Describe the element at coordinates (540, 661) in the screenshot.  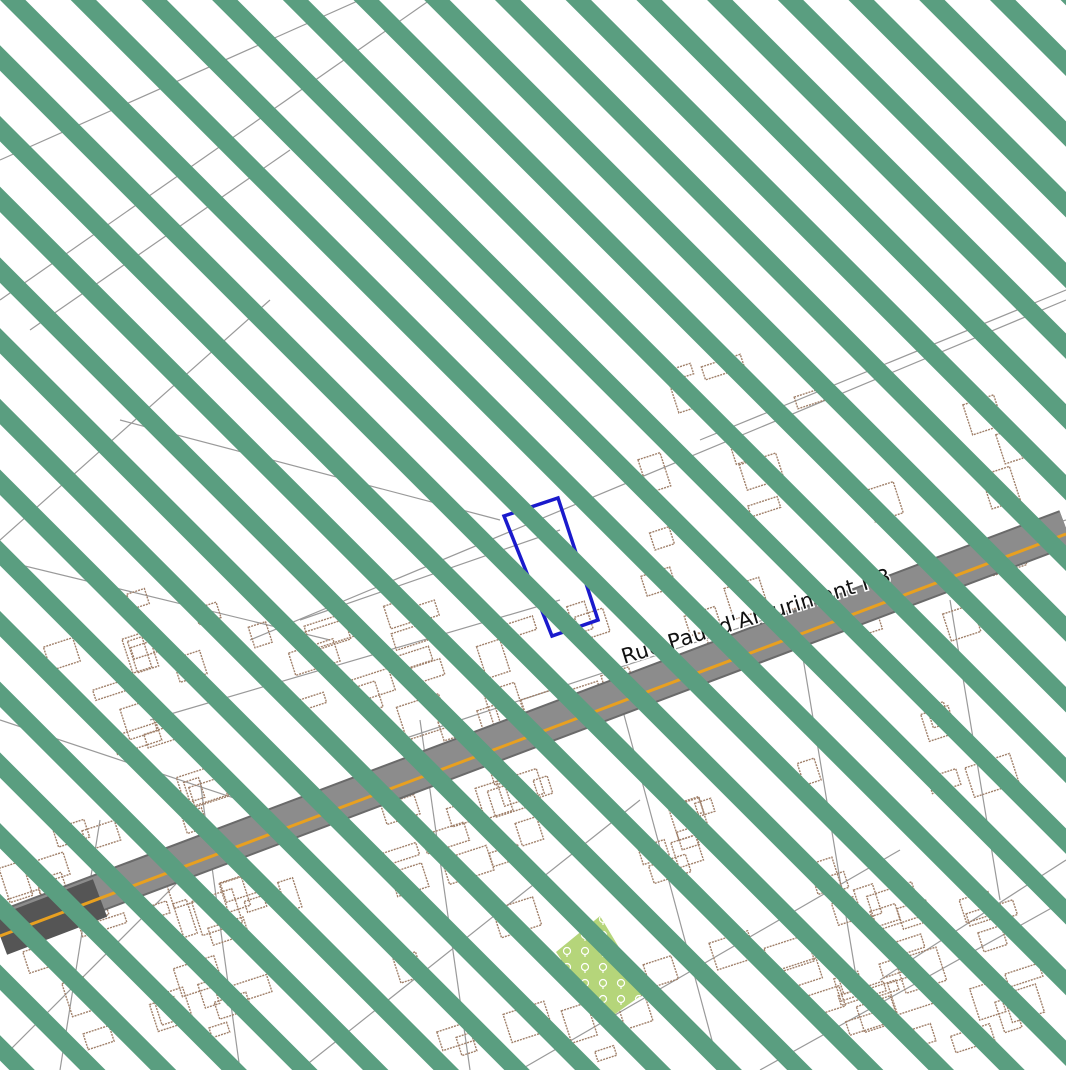
I see `point-marker-icon` at that location.